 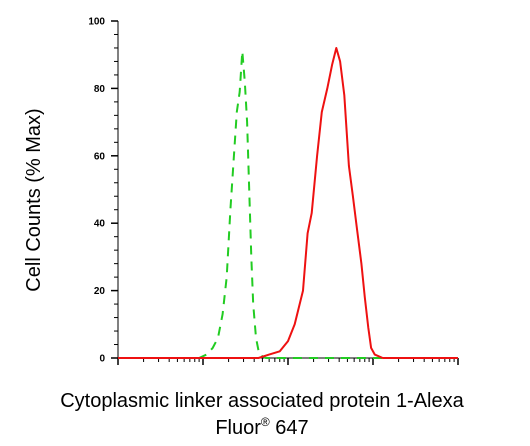 I want to click on x-axis-ticks, so click(x=288, y=361).